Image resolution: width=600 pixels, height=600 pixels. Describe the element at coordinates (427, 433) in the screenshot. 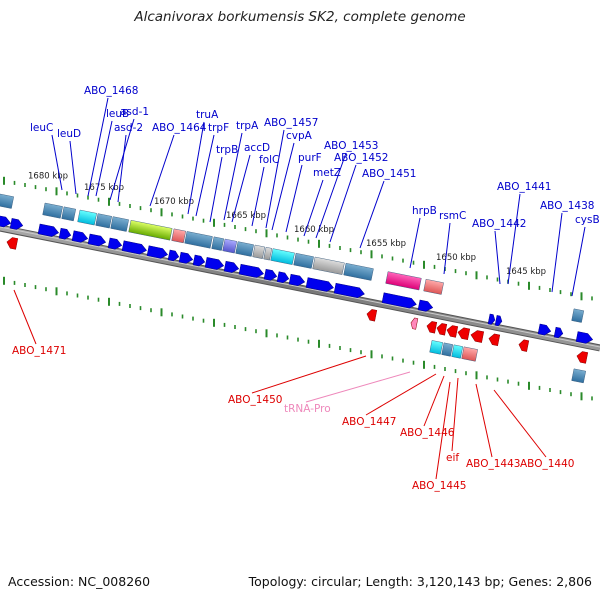

I see `gene-label-reverse: ABO_1446` at that location.